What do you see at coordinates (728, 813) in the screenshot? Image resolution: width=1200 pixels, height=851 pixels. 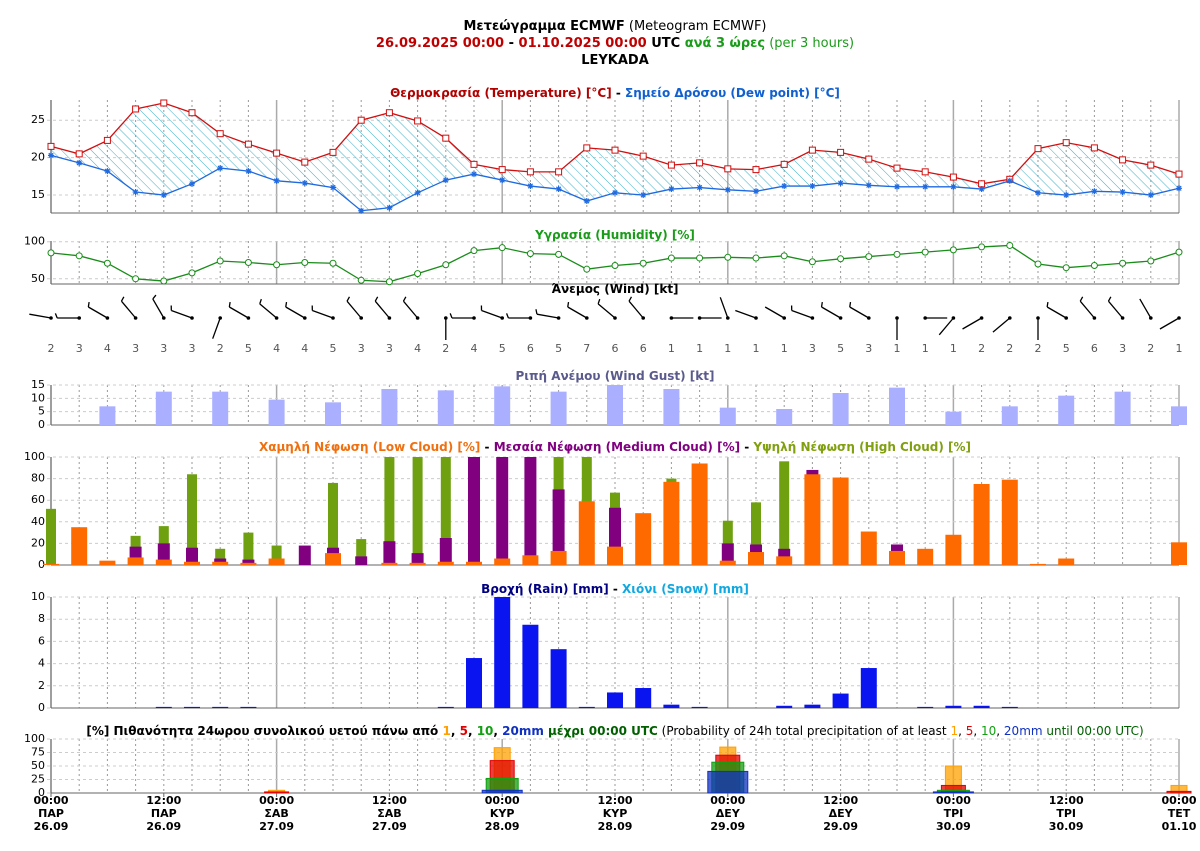 I see `x-tick-label: ΔΕΥ` at bounding box center [728, 813].